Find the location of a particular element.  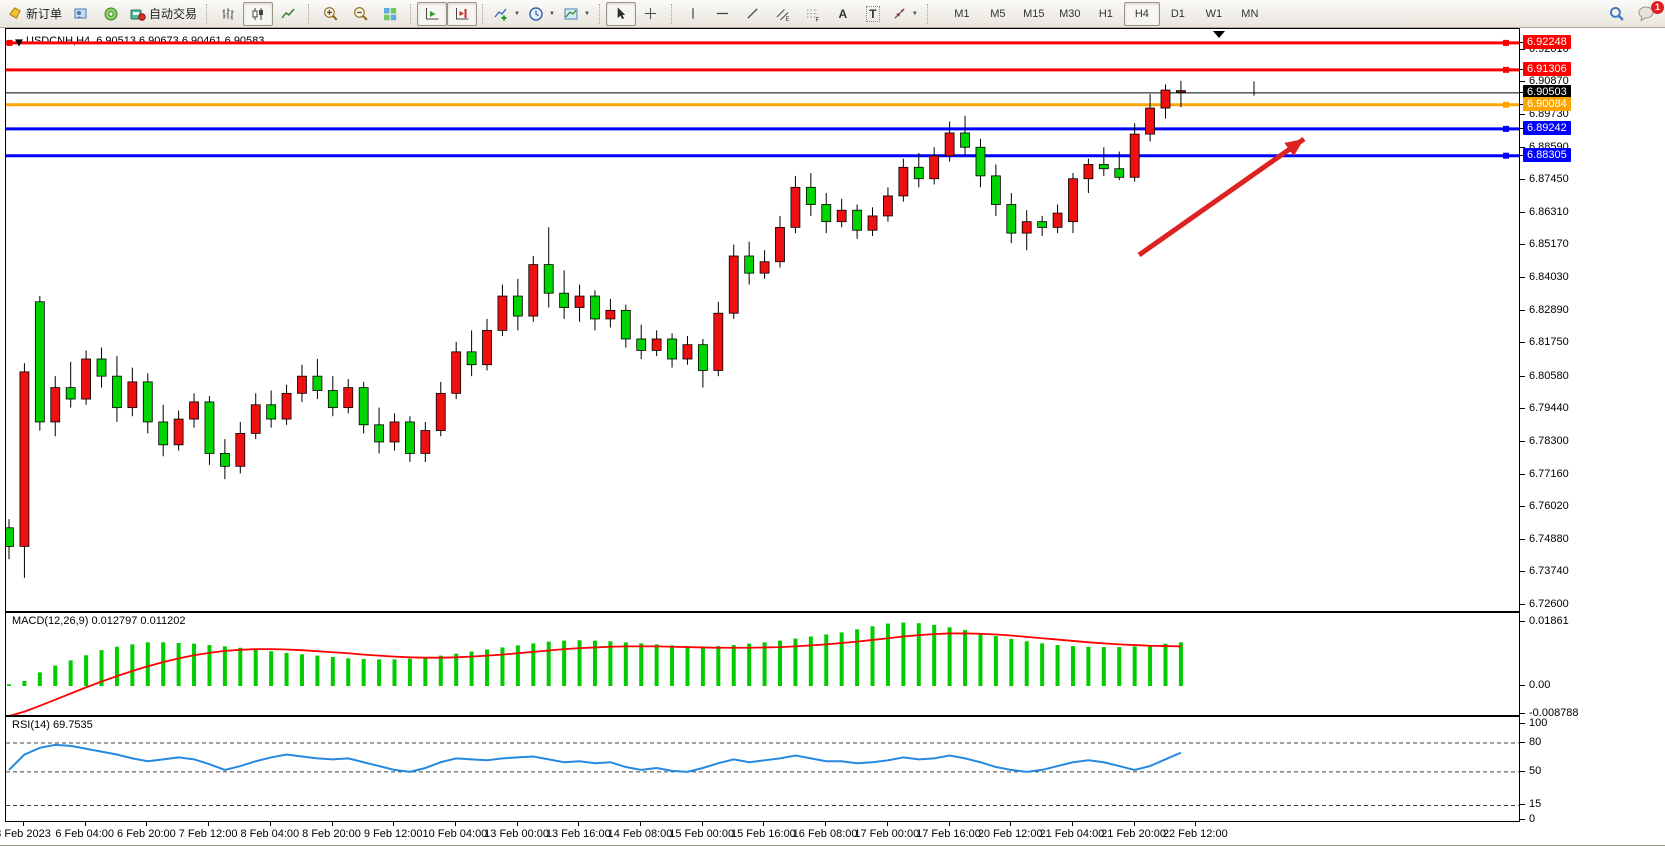

timeframe-m30: M30 is located at coordinates (1070, 13).